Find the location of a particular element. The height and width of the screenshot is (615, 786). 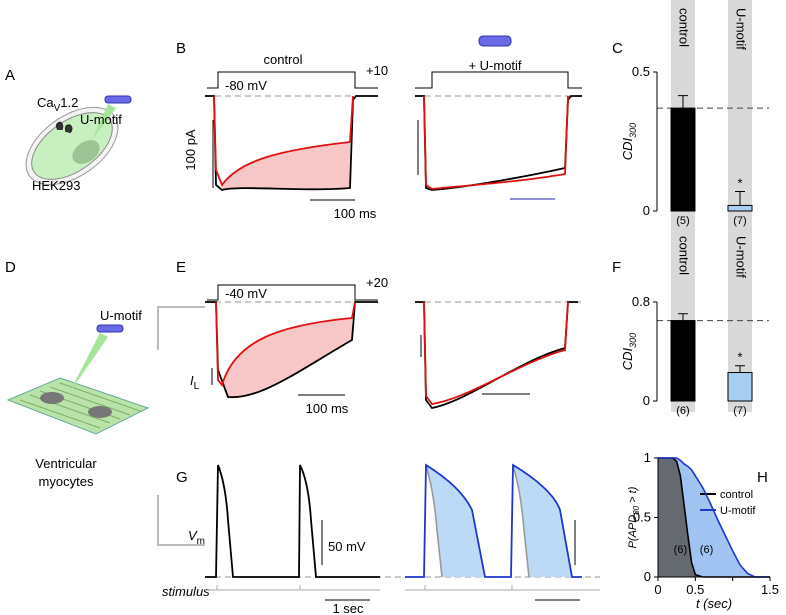

y-axis-label: P(APD80 > t) is located at coordinates (634, 517).